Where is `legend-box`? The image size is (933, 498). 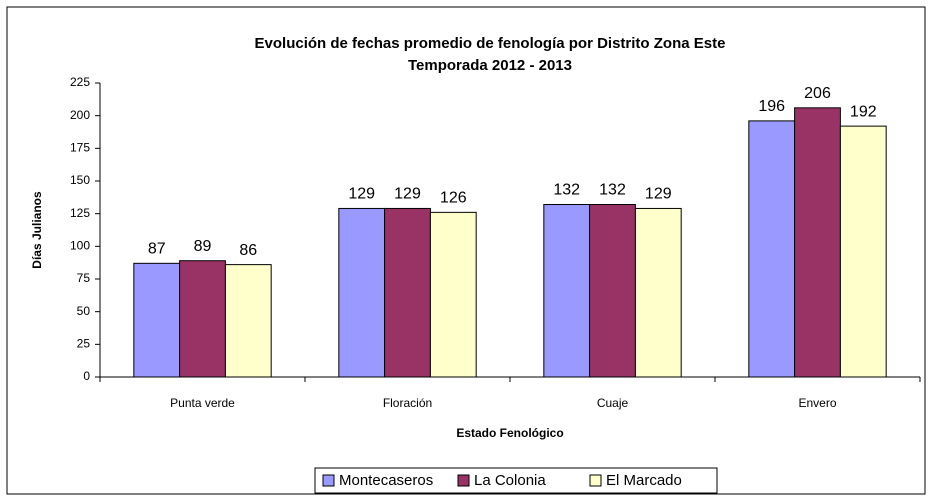 legend-box is located at coordinates (516, 480).